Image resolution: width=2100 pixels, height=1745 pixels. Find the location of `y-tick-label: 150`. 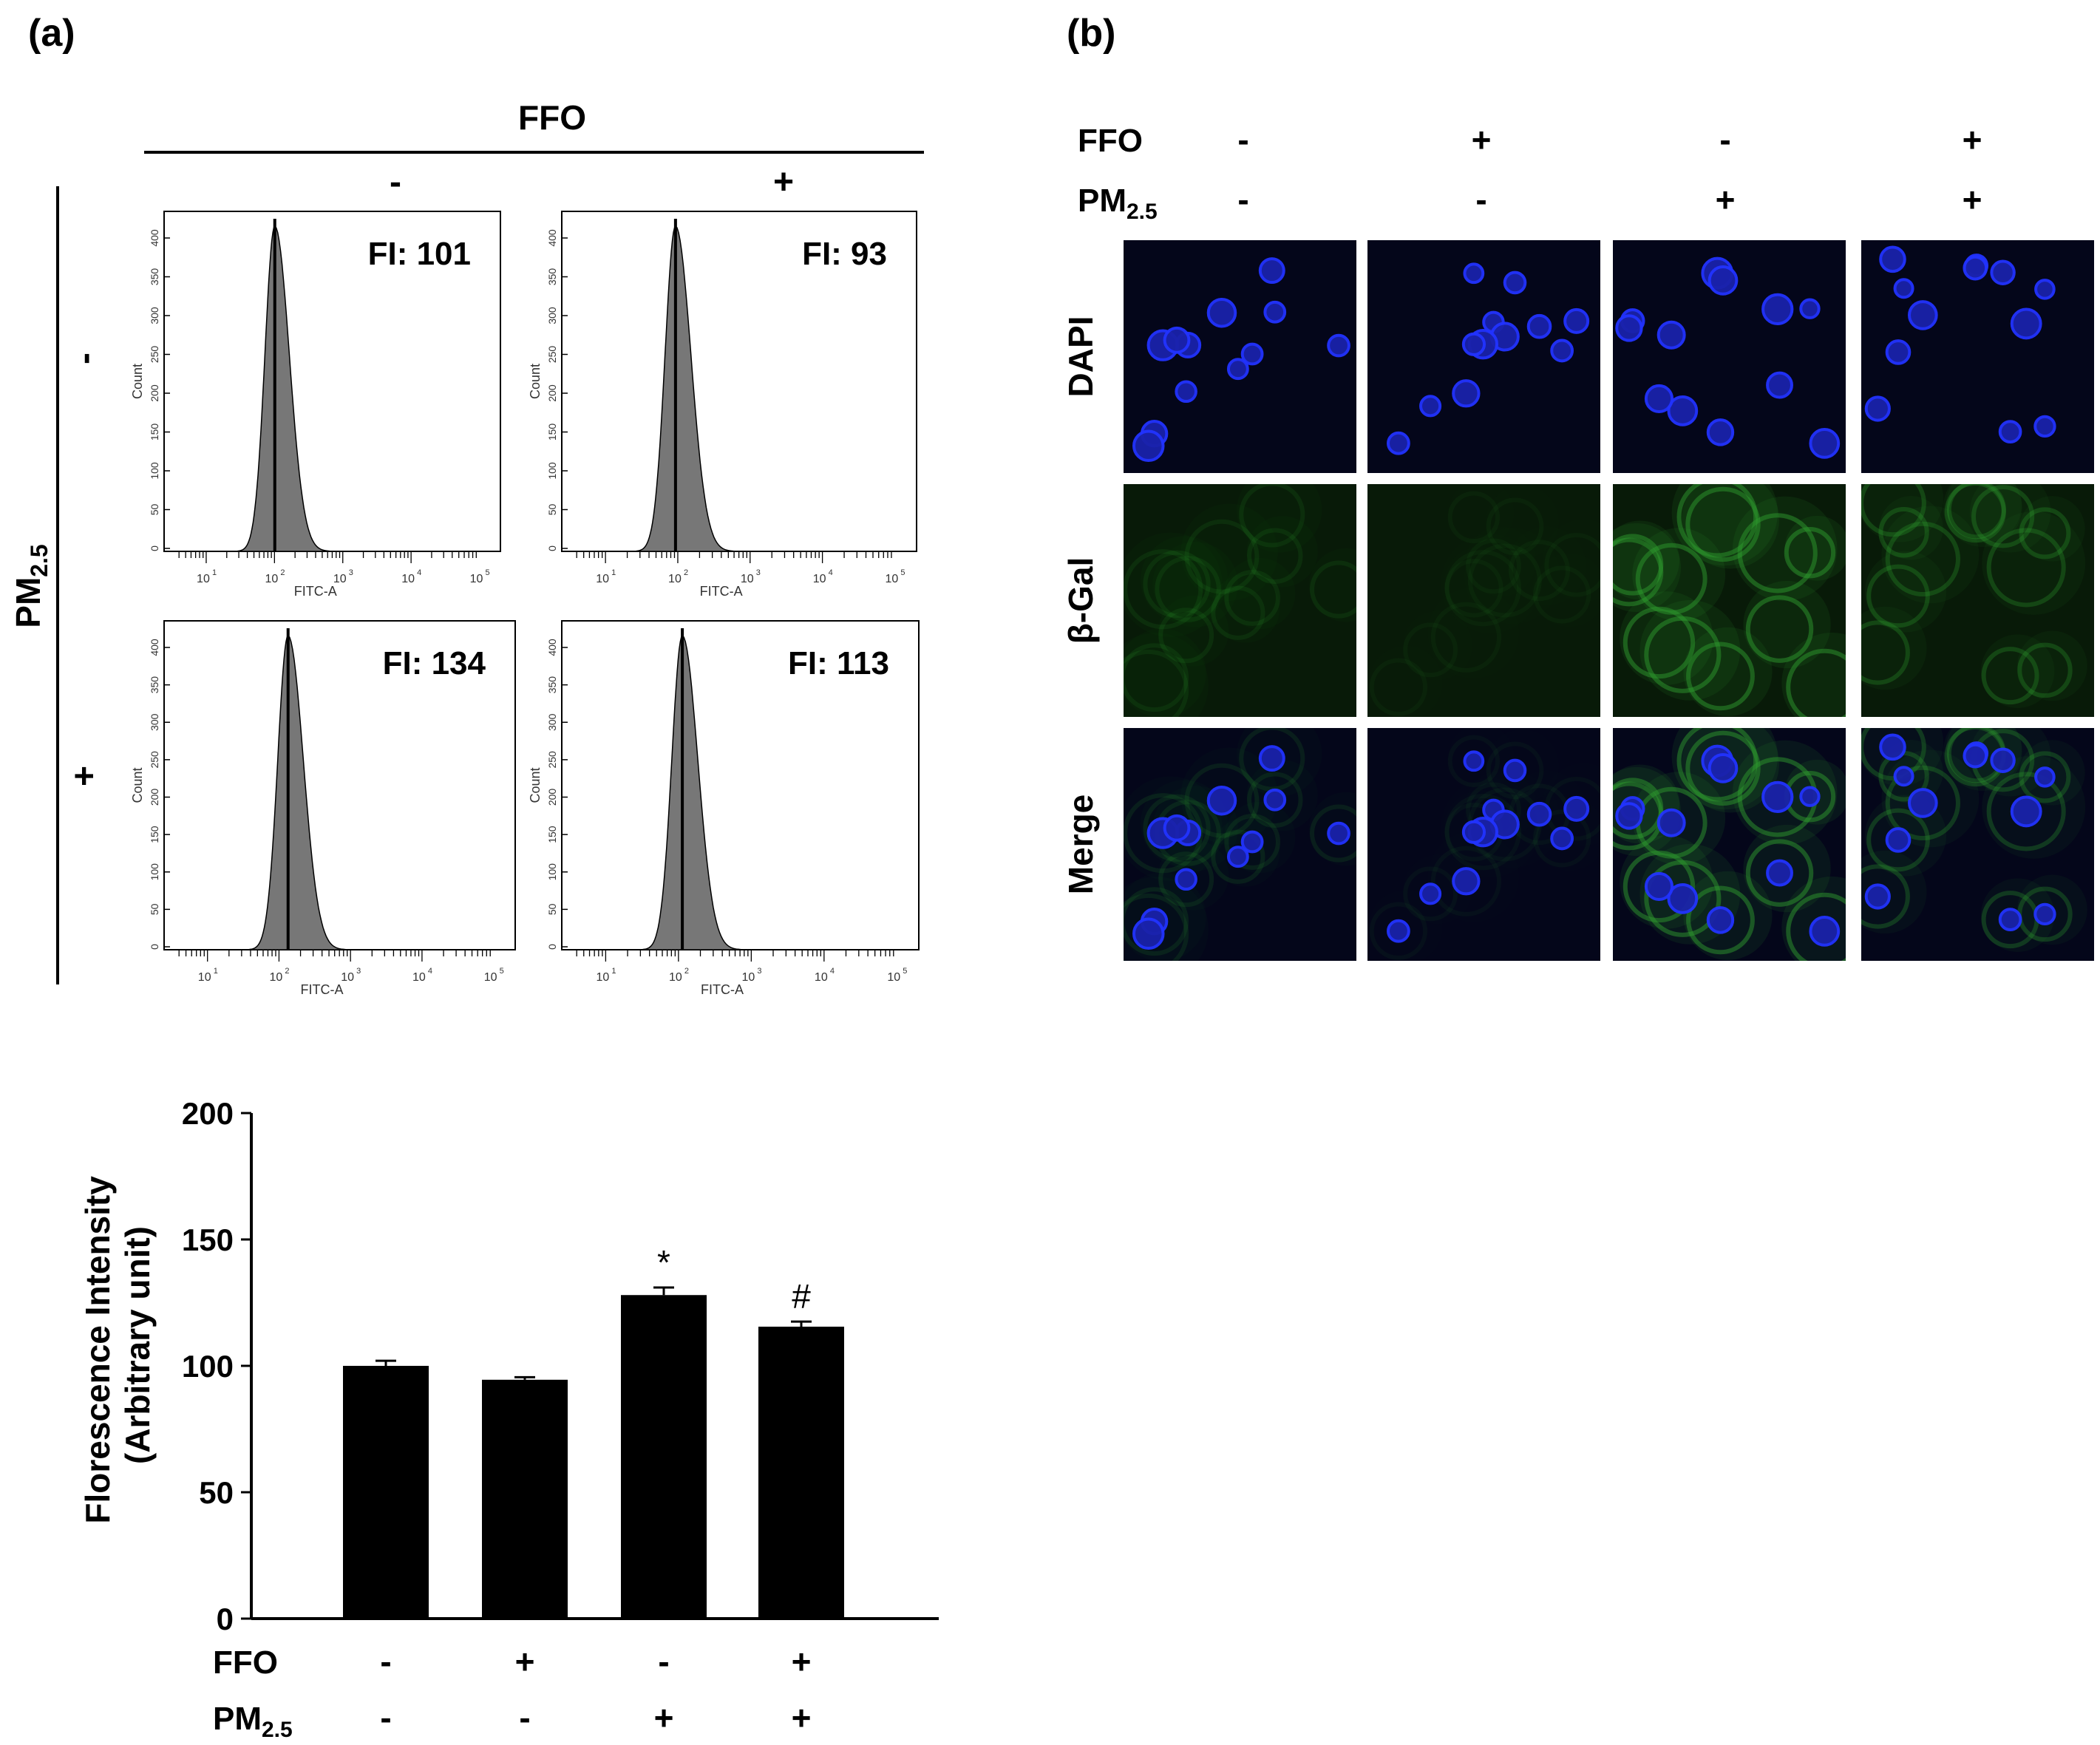

y-tick-label: 150 is located at coordinates (154, 834).